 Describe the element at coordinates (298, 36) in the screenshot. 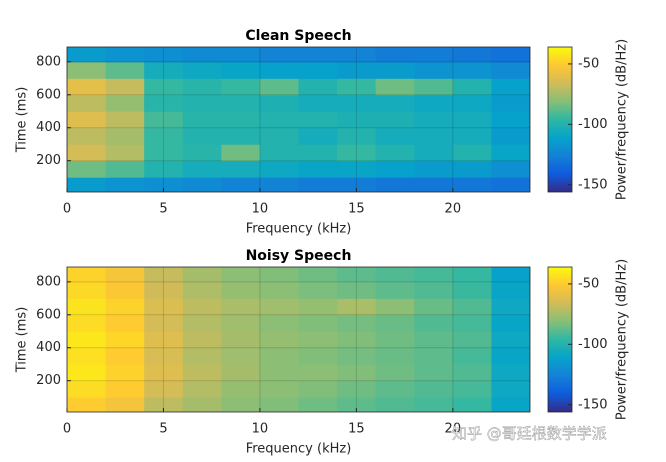

I see `chart-title: Clean Speech` at that location.